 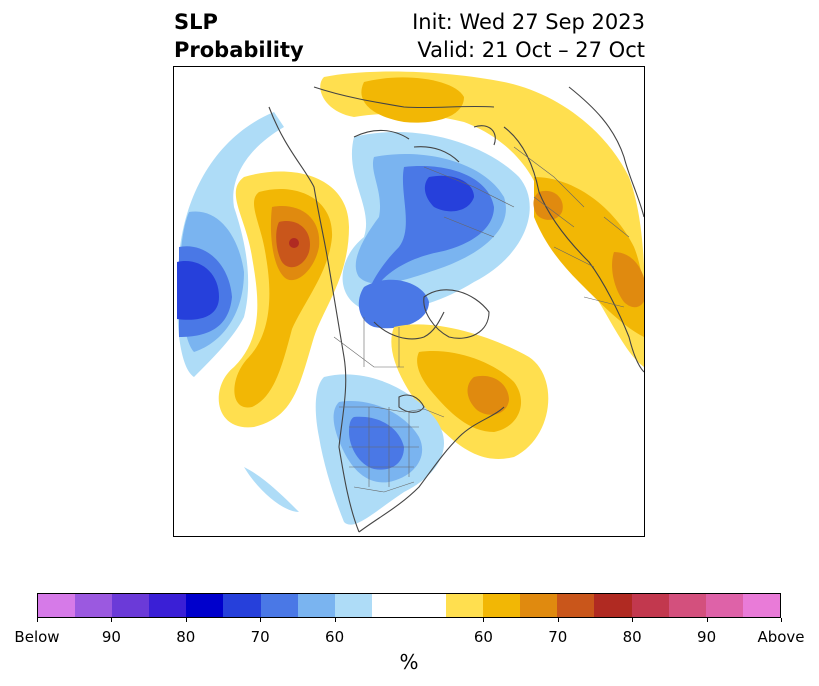 What do you see at coordinates (589, 257) in the screenshot?
I see `europe-gold-area` at bounding box center [589, 257].